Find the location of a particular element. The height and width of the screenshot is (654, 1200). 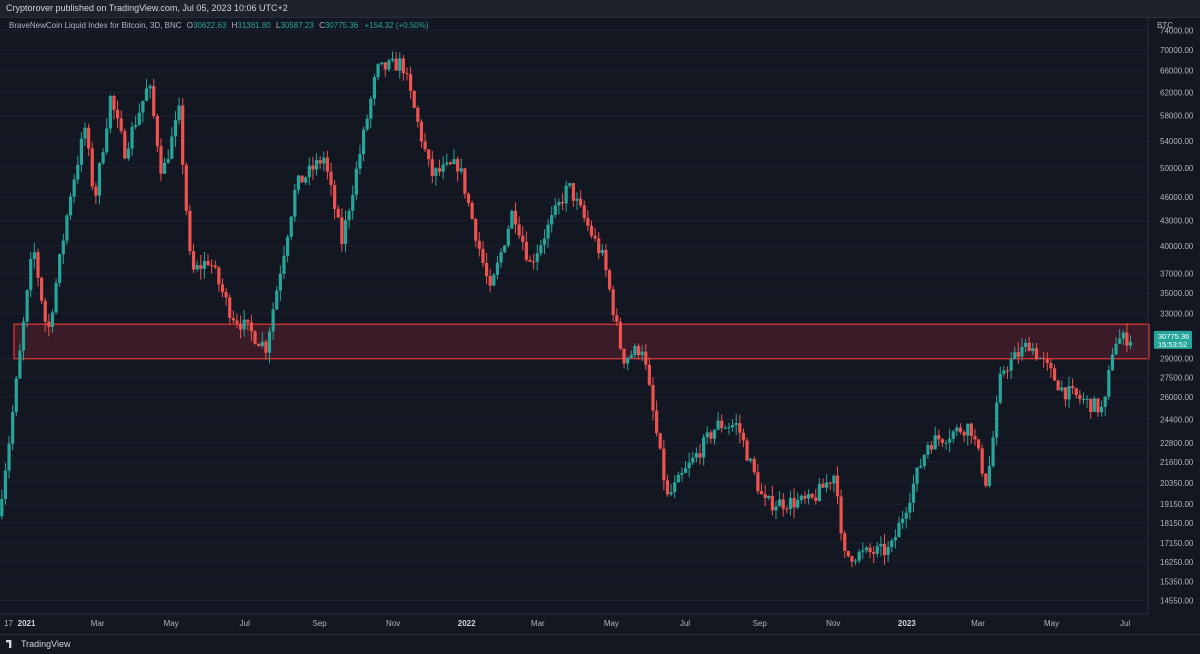

y-tick-label: 16250.00 is located at coordinates (1177, 562).